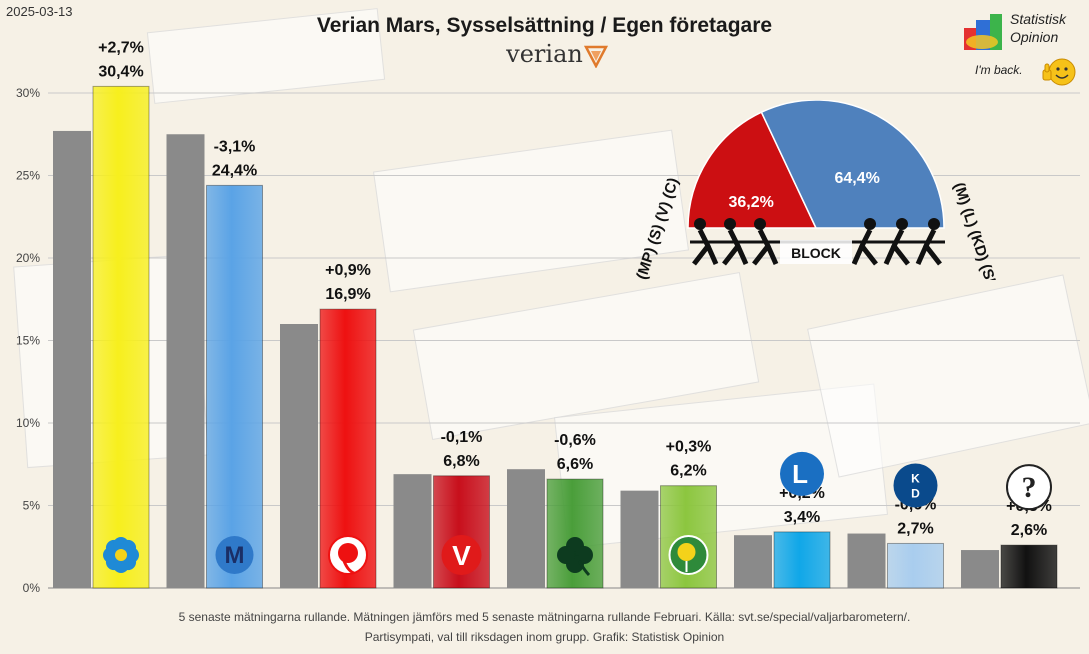 The height and width of the screenshot is (654, 1089). I want to click on svg-text: V, so click(461, 555).